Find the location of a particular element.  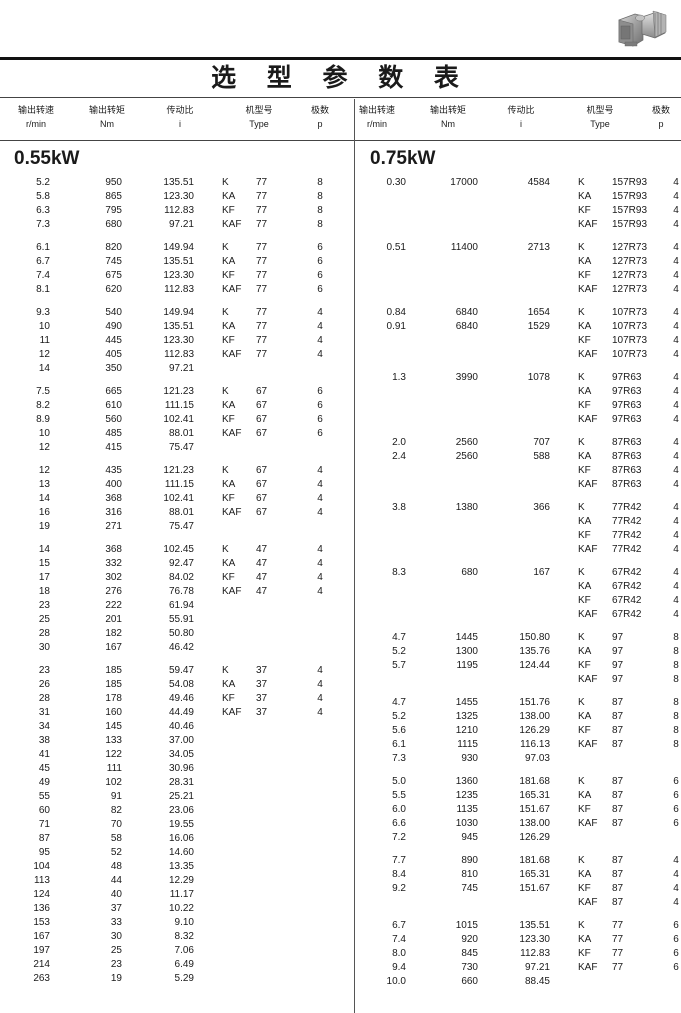

table-row: 30 167 46.42 is located at coordinates (170, 648).